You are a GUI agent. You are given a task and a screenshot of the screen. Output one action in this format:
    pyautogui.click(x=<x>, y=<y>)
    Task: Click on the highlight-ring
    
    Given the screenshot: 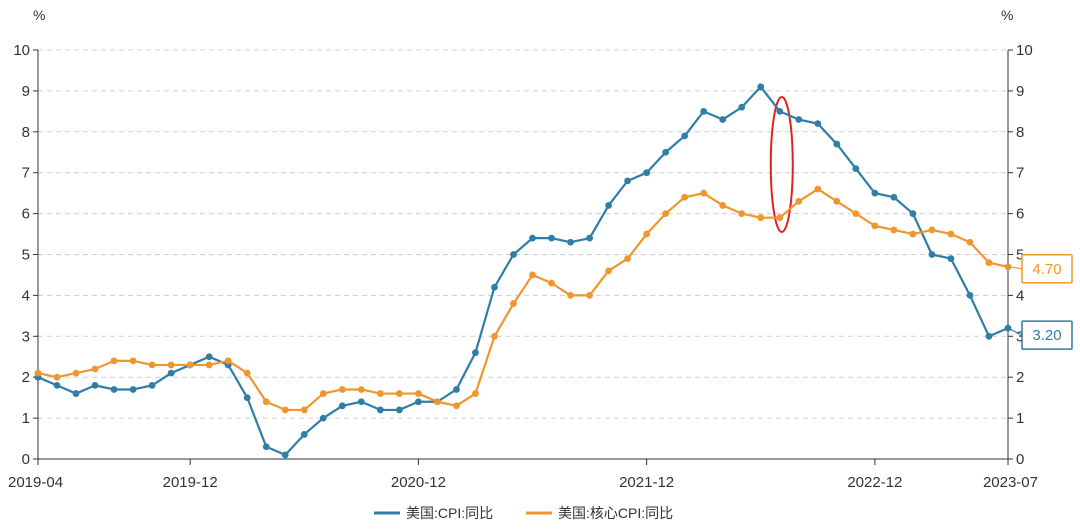 What is the action you would take?
    pyautogui.click(x=781, y=165)
    